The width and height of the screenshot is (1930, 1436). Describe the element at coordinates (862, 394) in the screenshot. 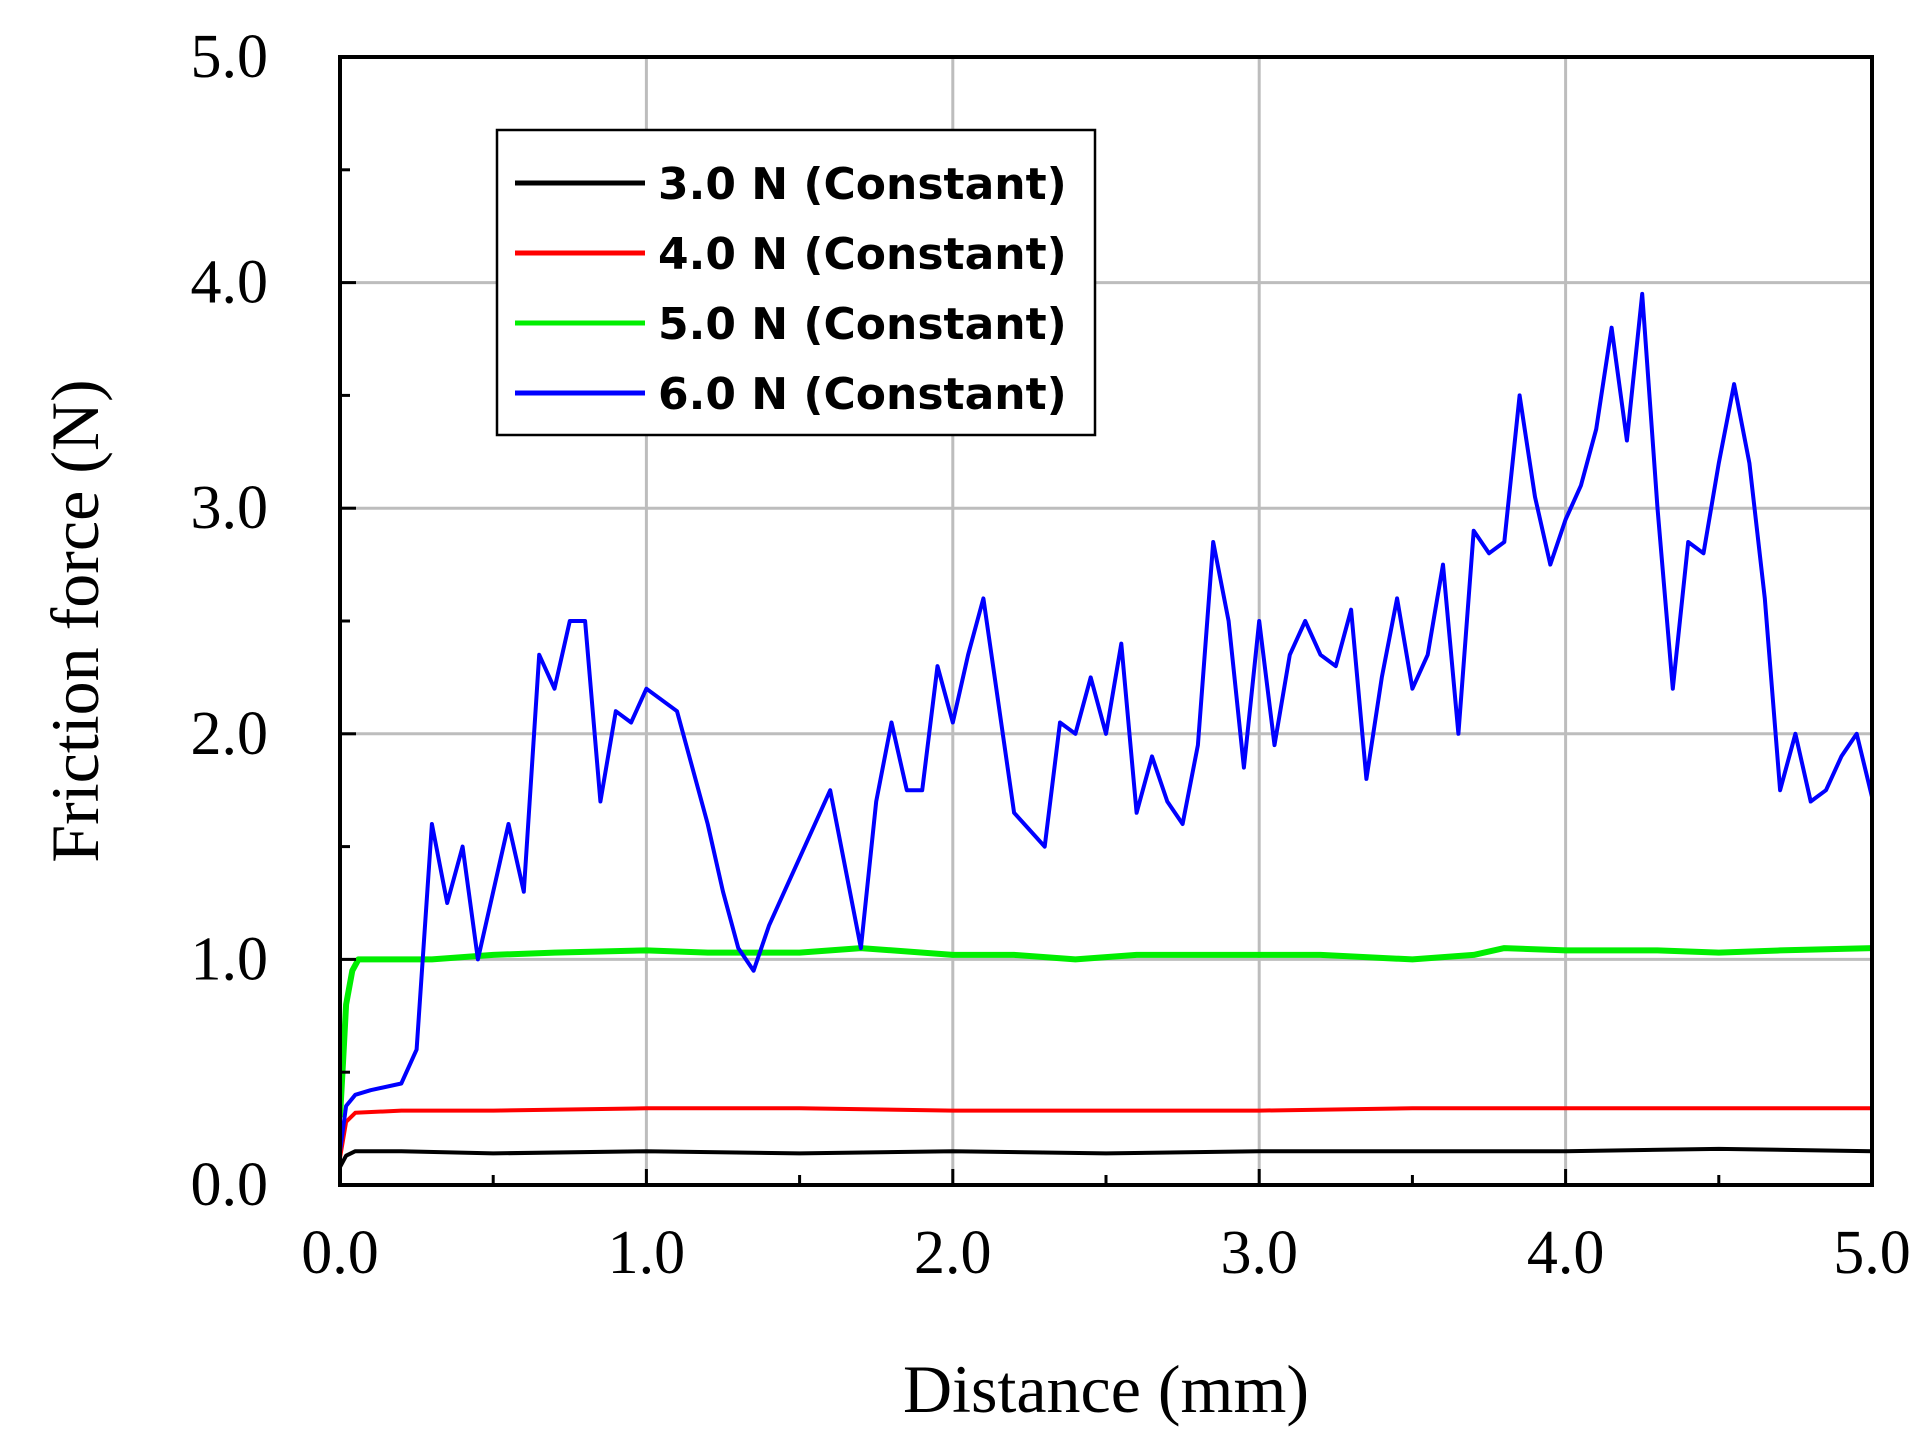

I see `legend-label-3: 6.0 N (Constant)` at that location.